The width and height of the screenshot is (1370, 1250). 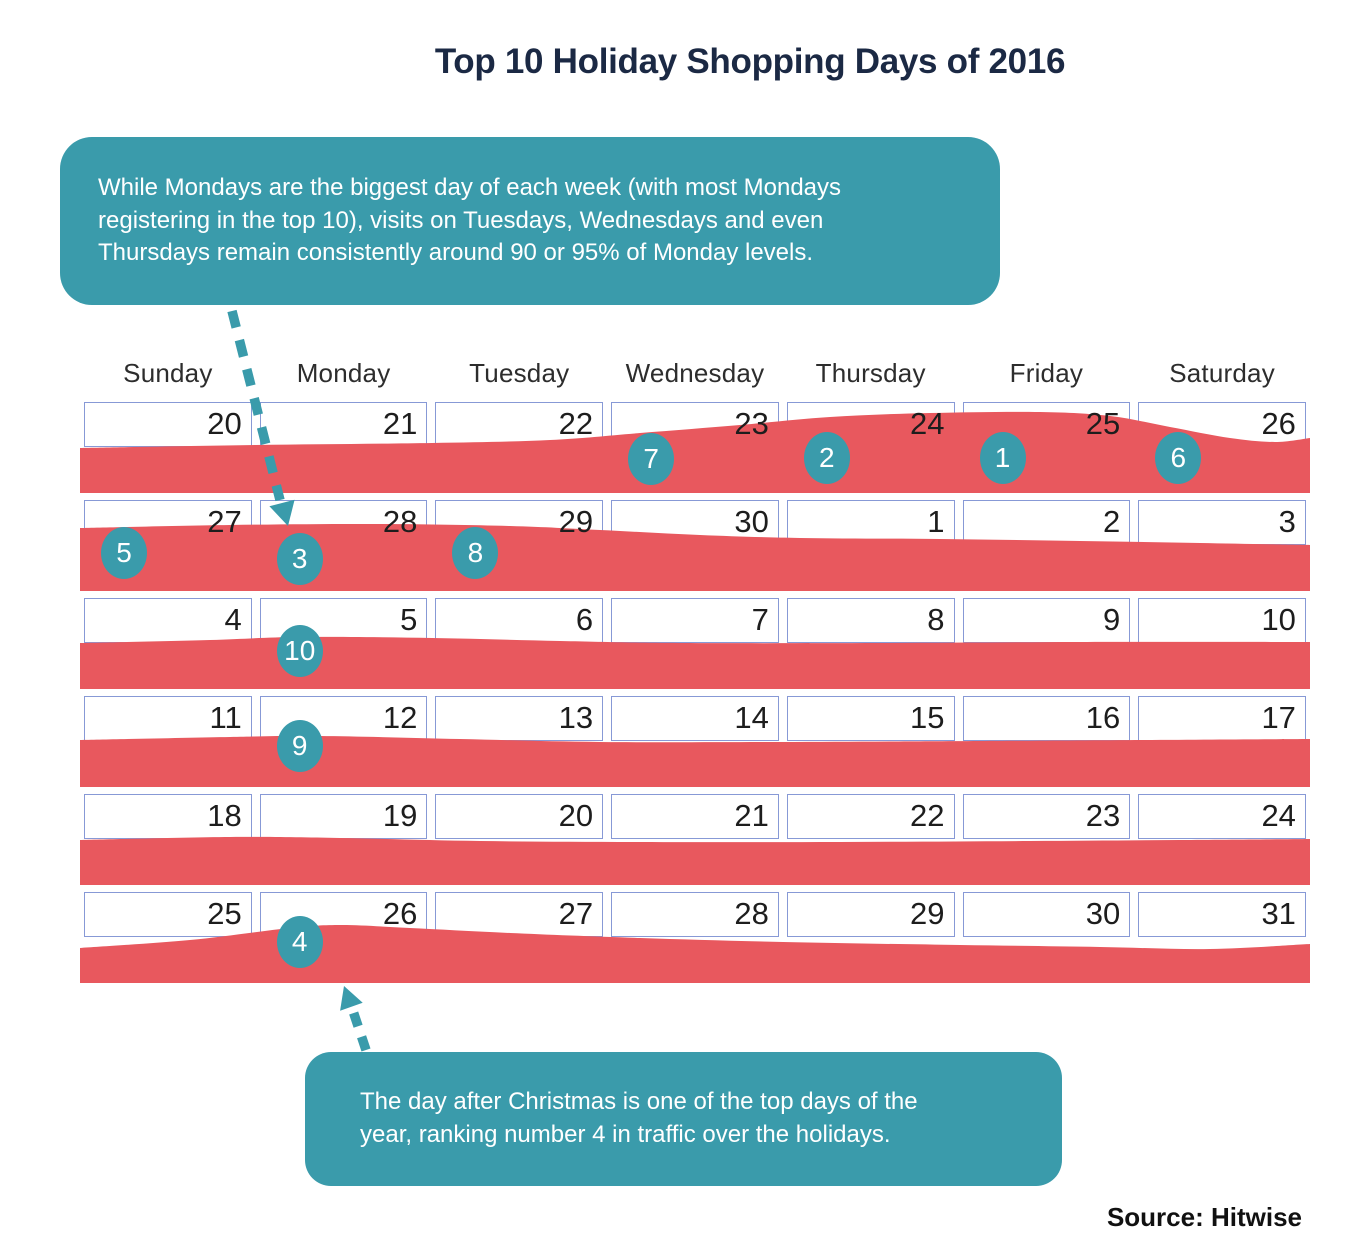 I want to click on rank-badge-number: 4, so click(x=299, y=941).